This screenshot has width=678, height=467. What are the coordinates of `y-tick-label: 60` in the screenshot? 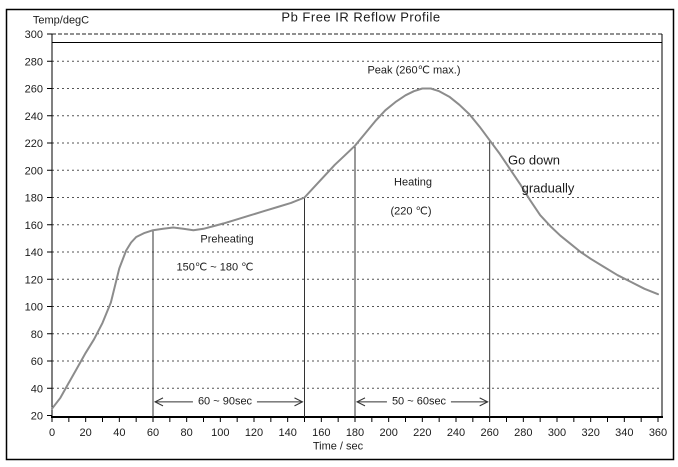 It's located at (37, 362).